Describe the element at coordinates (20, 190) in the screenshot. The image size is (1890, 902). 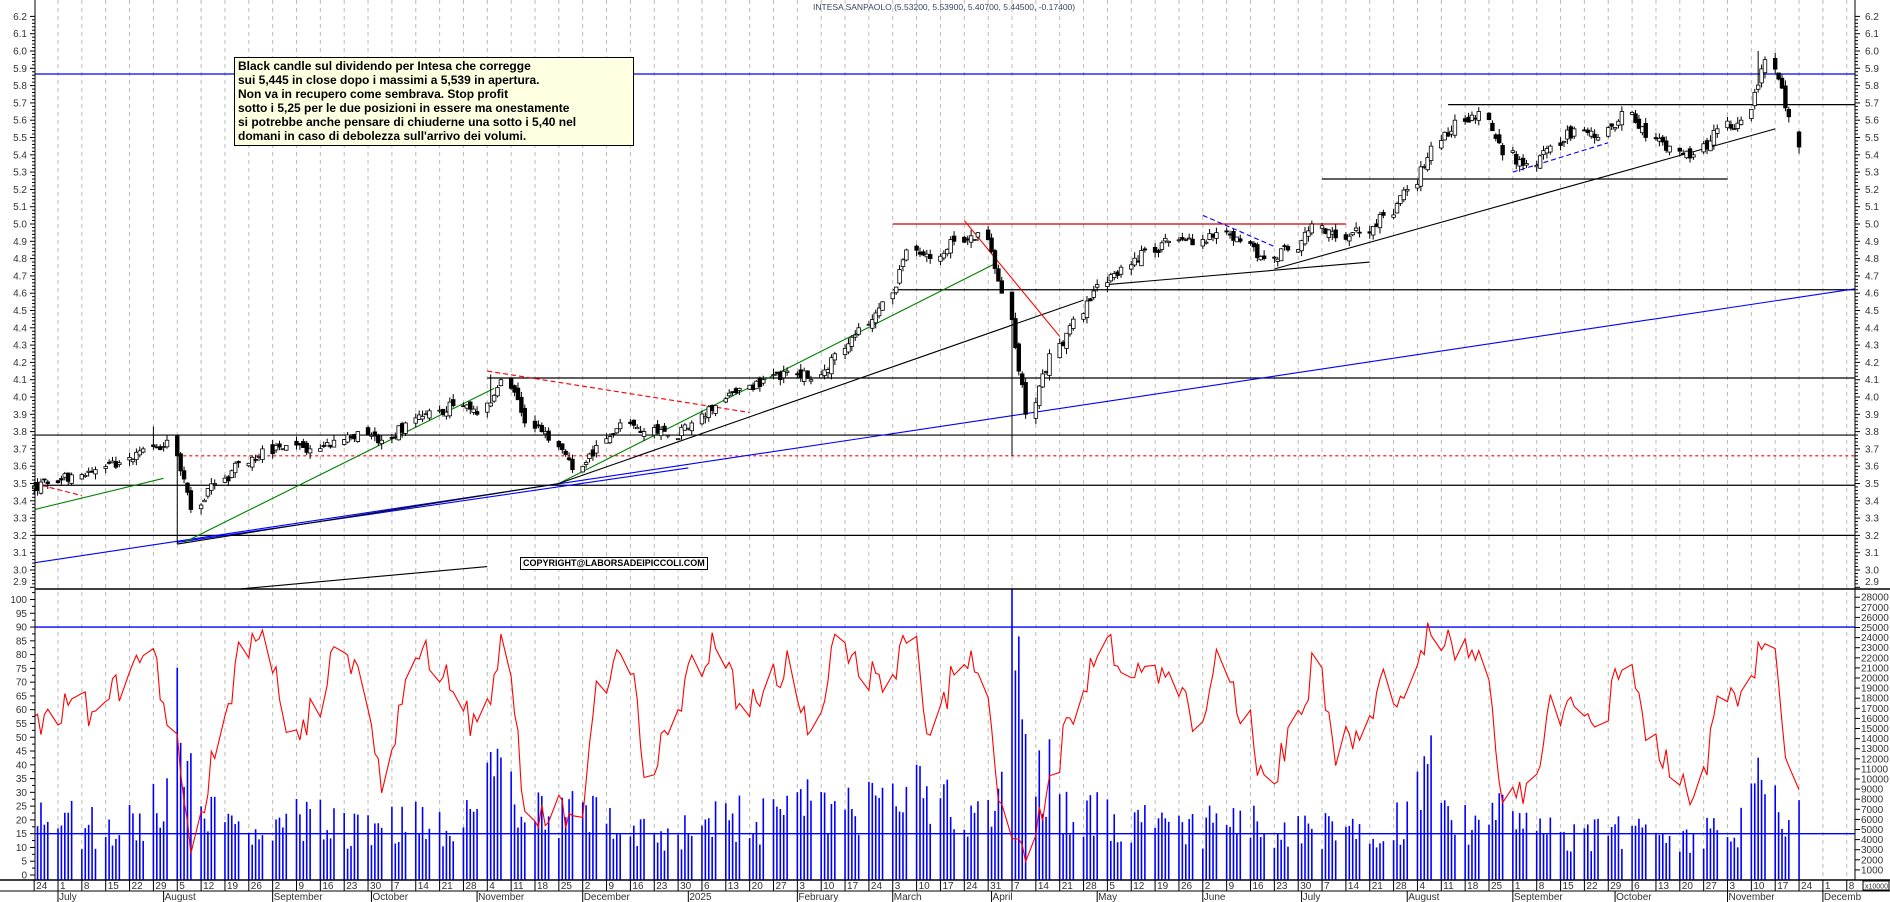
I see `price-tick-label: 5.2` at that location.